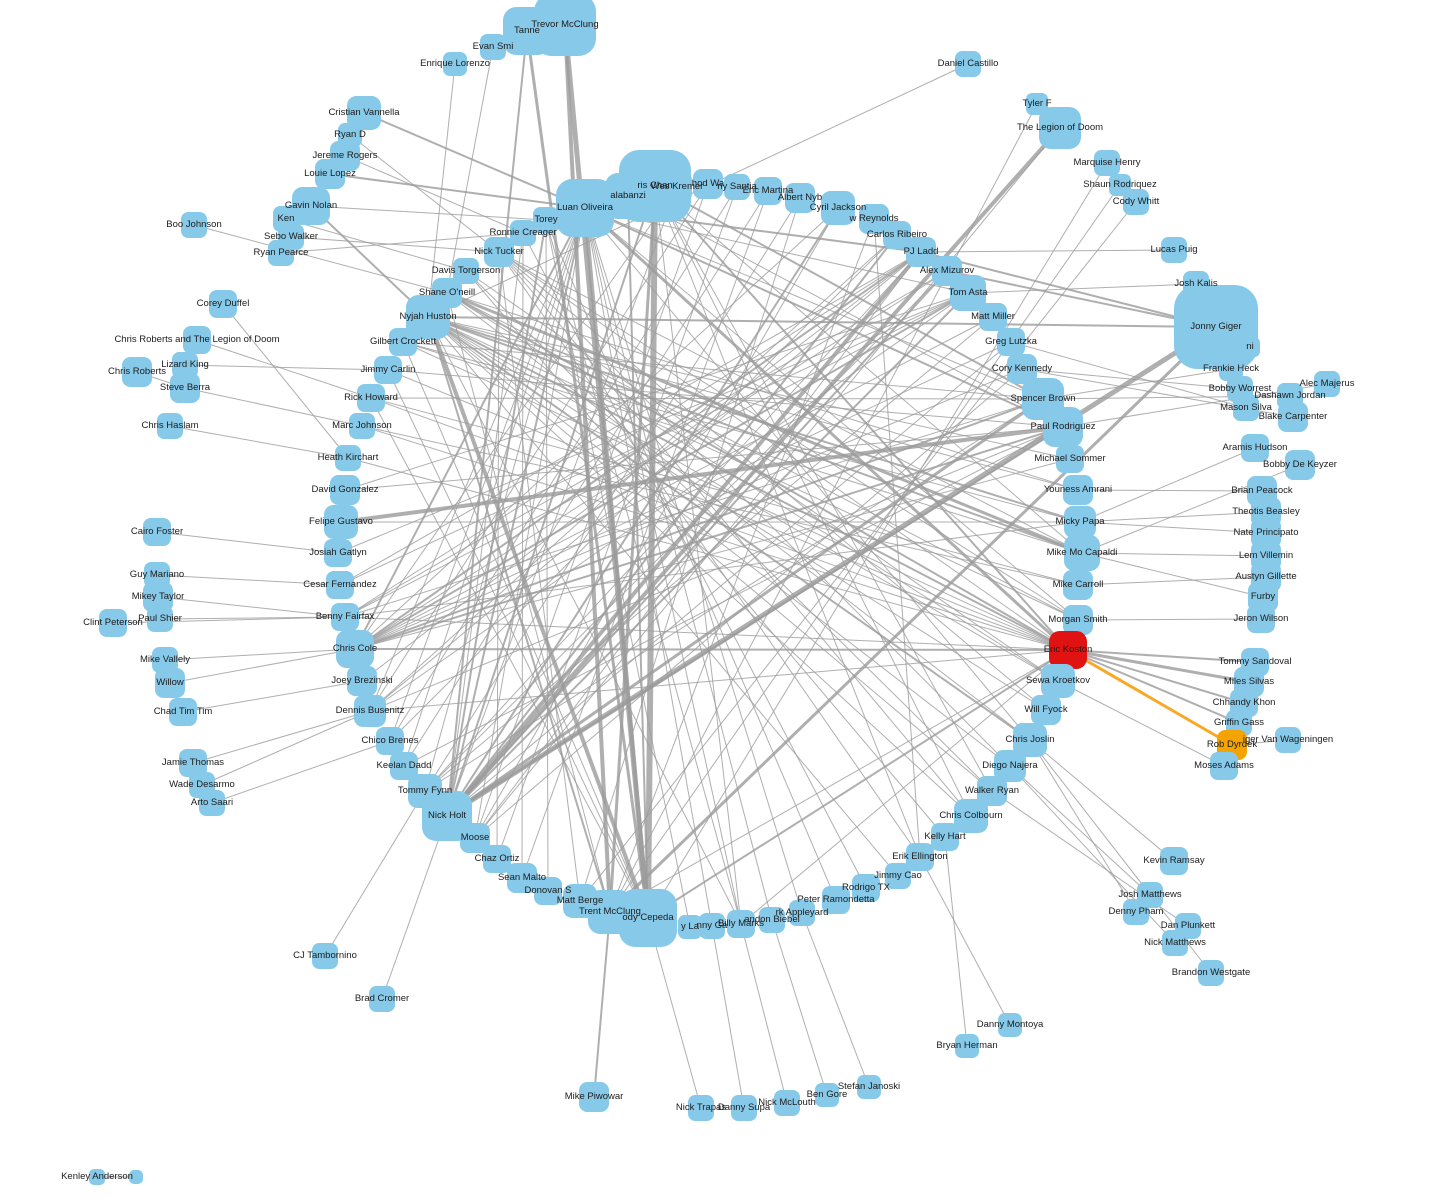  Describe the element at coordinates (701, 1108) in the screenshot. I see `graph-node-nick-trapasso` at that location.